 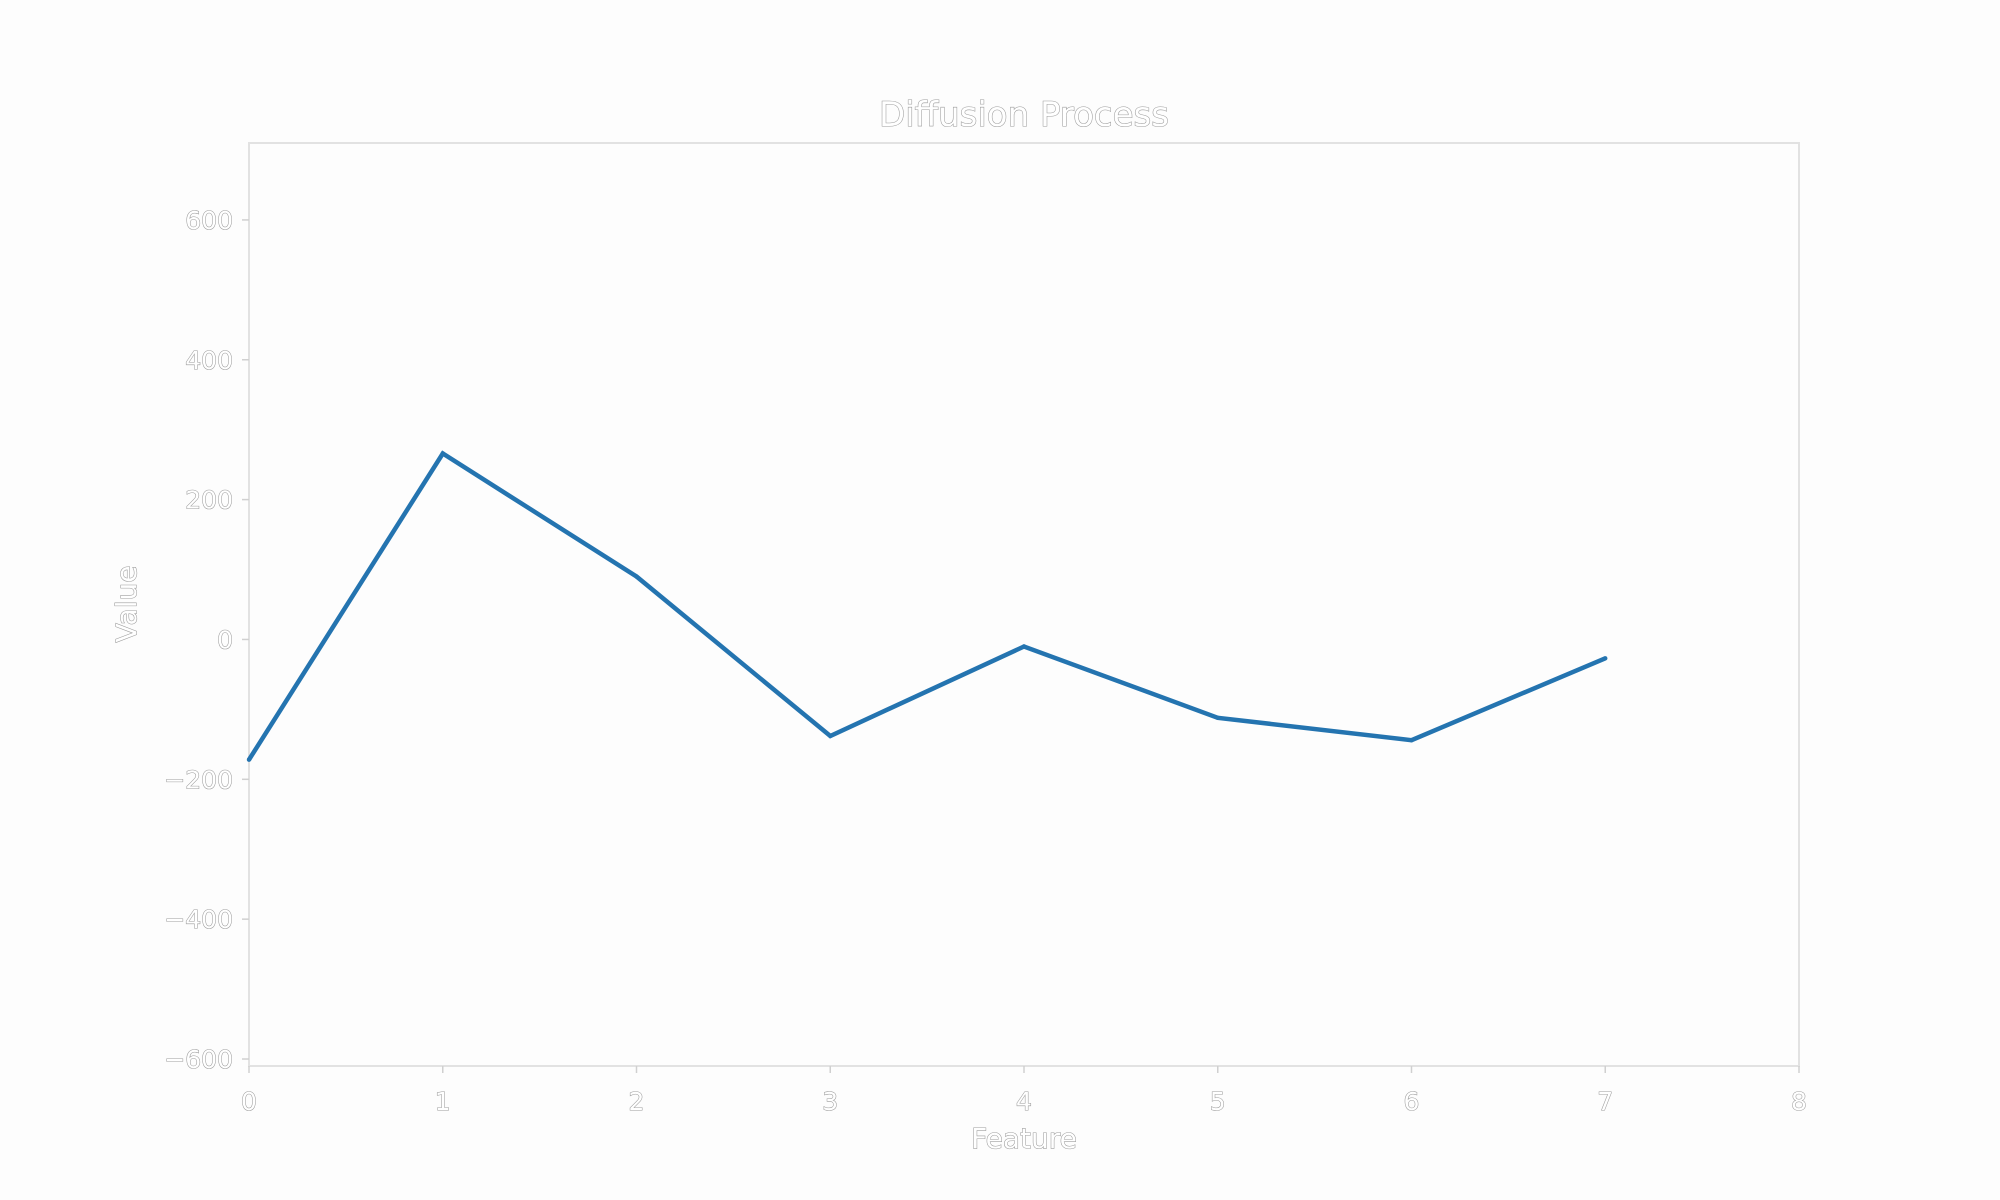 What do you see at coordinates (1218, 1101) in the screenshot?
I see `x-tick-label: 5` at bounding box center [1218, 1101].